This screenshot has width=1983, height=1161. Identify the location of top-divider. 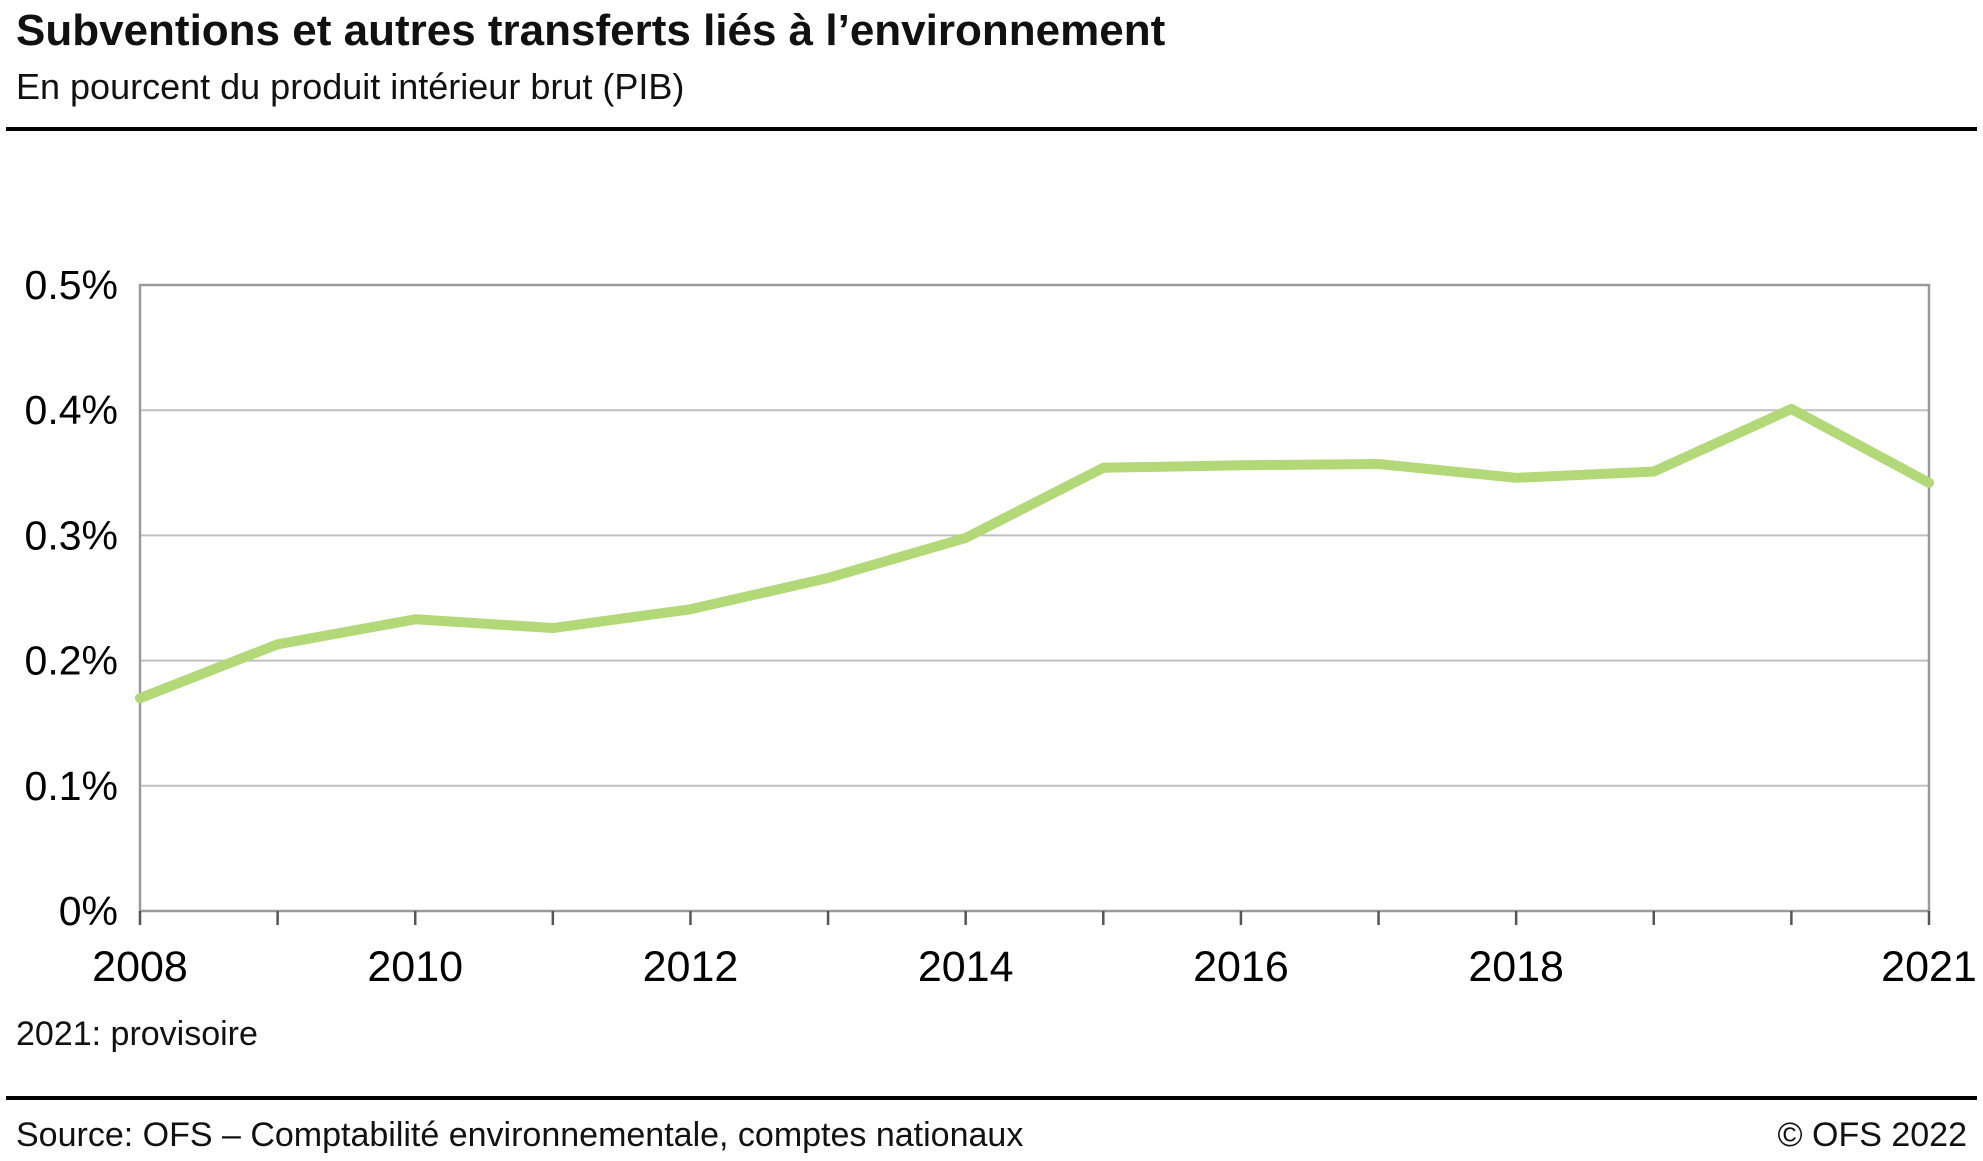
(991, 129).